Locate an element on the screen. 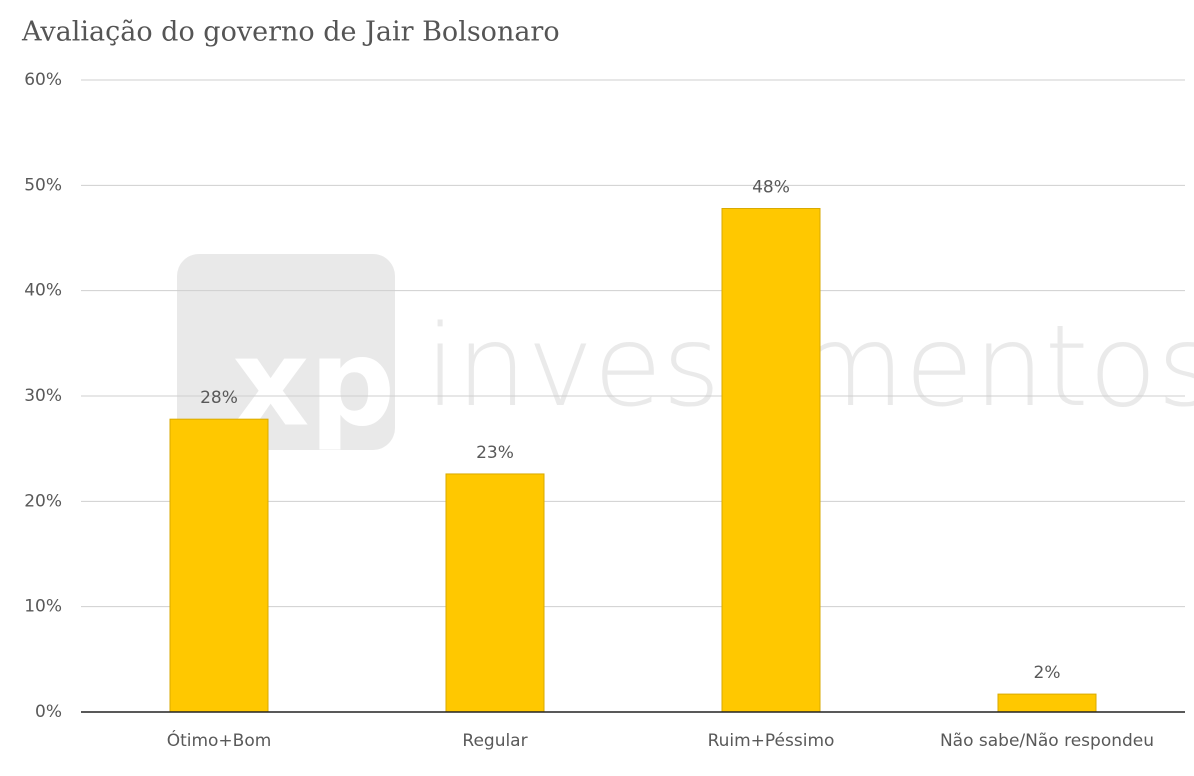  y-tick-label: 60% is located at coordinates (43, 80).